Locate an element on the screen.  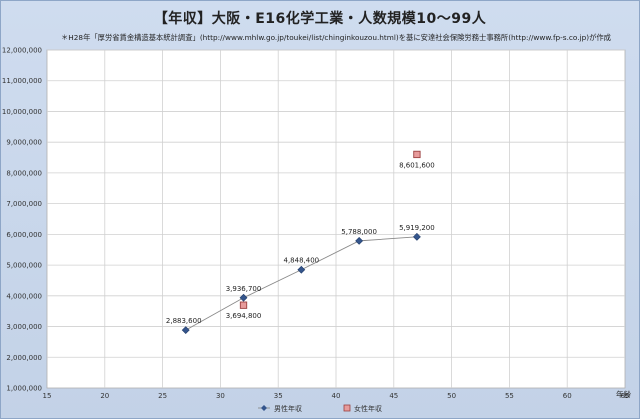
y-tick-label: 8,000,000 is located at coordinates (24, 173).